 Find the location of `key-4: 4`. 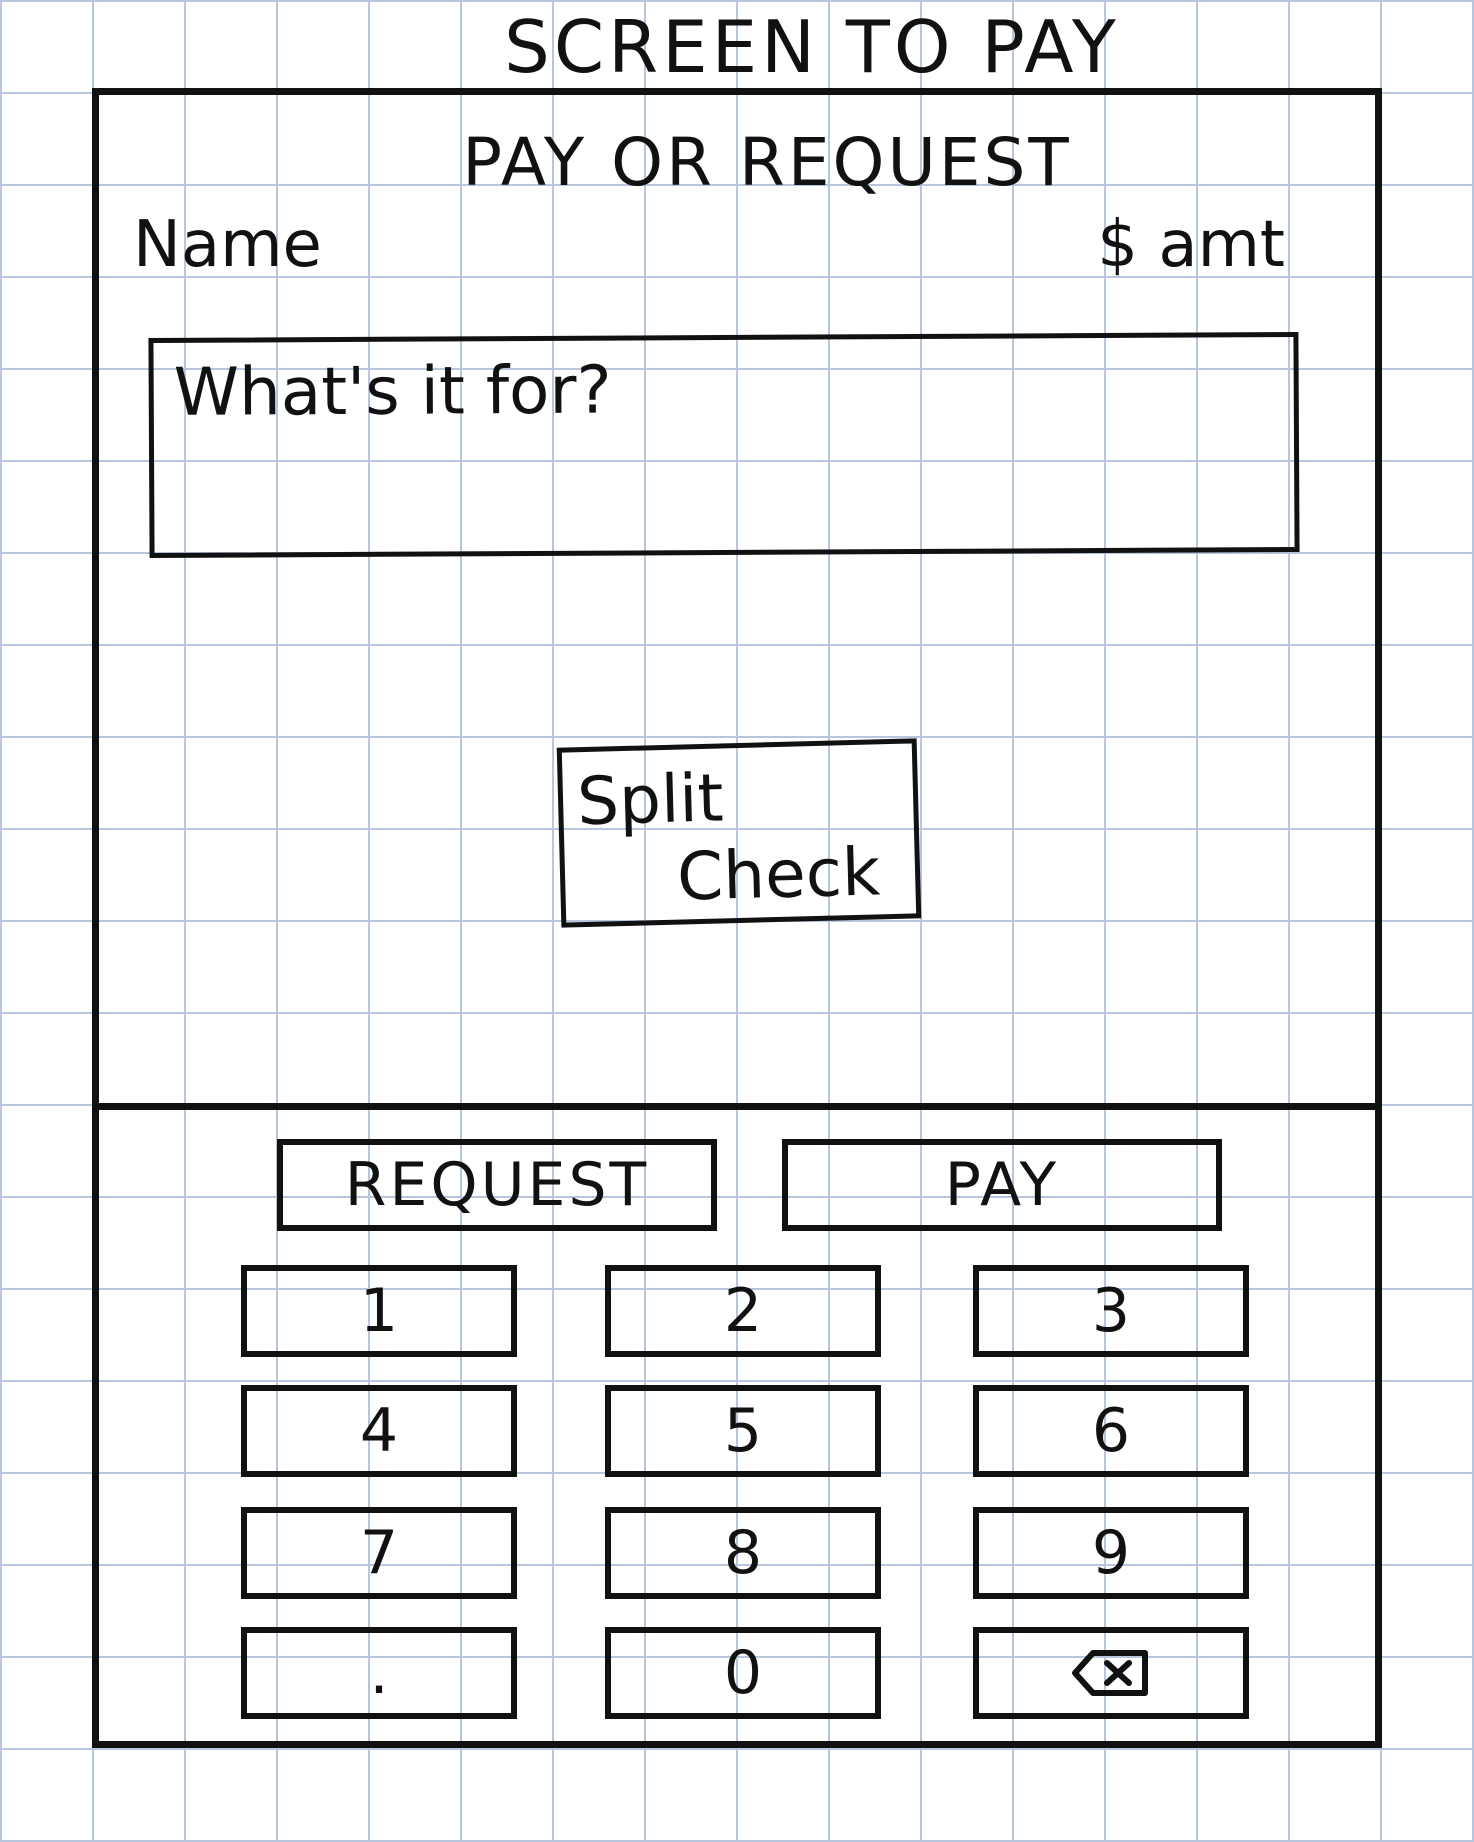

key-4: 4 is located at coordinates (379, 1431).